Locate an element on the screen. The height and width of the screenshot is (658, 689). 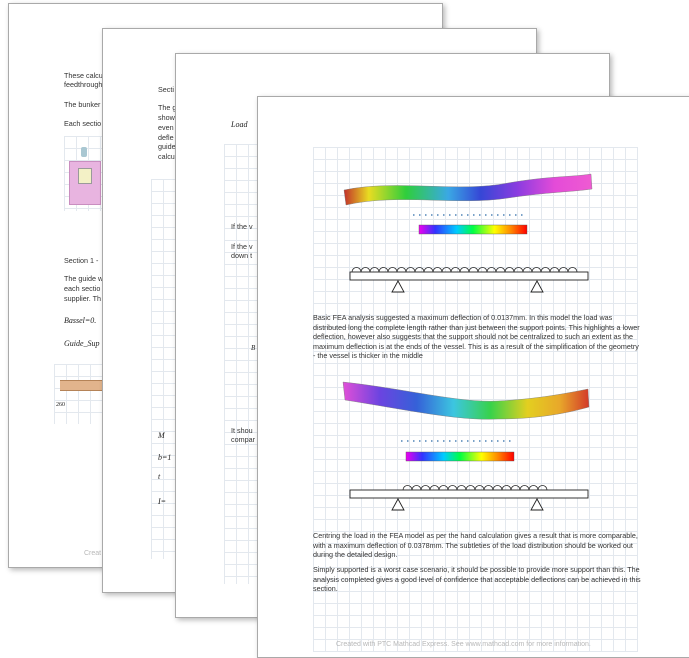
page1-text-line: feedthrough is located at coordinates (83, 84).